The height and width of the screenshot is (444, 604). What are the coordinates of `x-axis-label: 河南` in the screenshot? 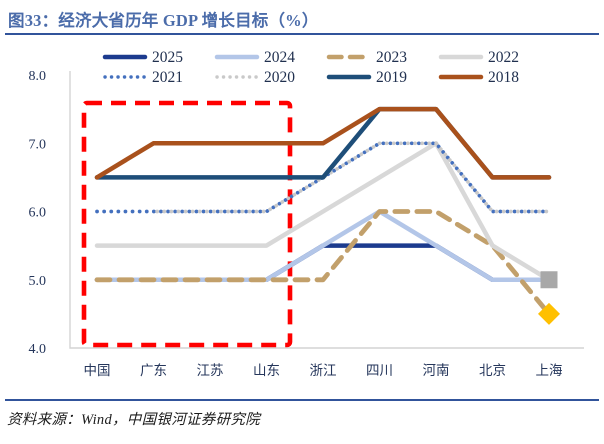 It's located at (436, 370).